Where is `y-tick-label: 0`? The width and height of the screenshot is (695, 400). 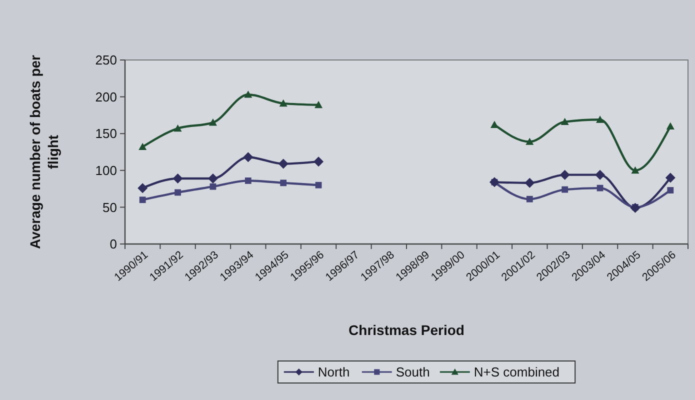 y-tick-label: 0 is located at coordinates (113, 244).